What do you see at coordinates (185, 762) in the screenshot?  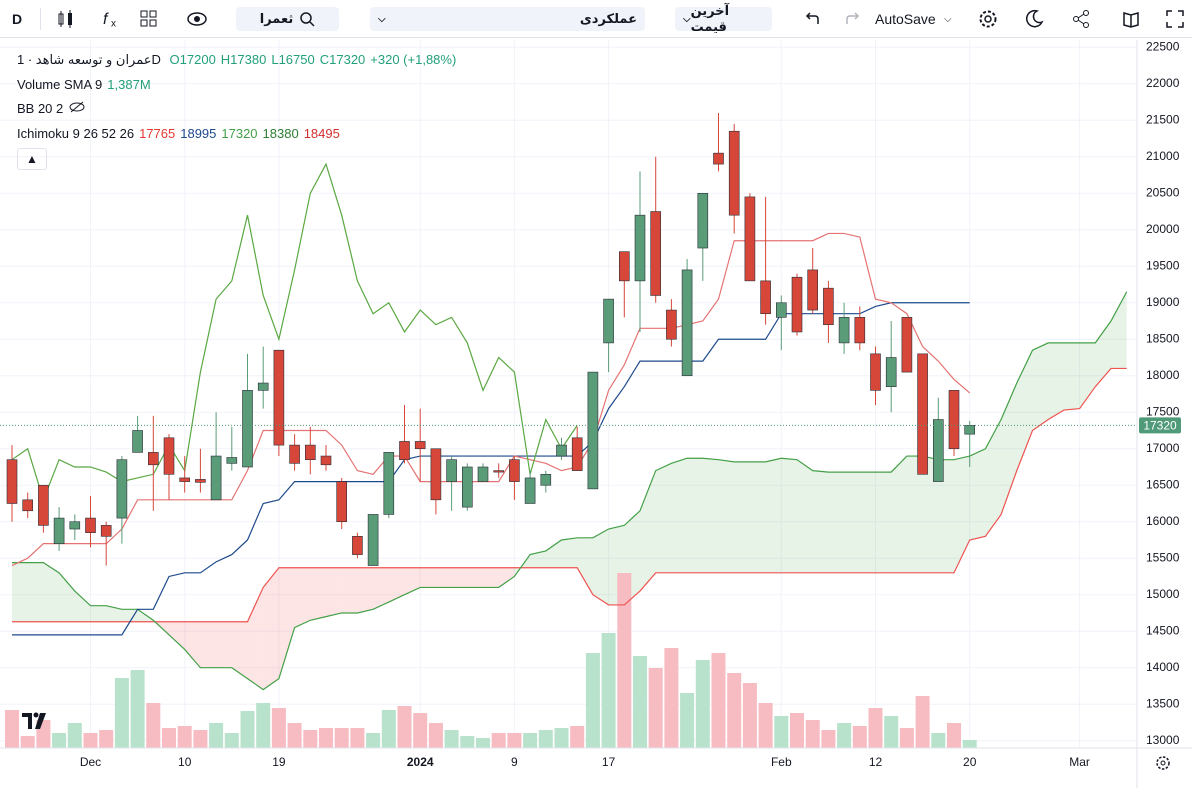 I see `x-tick-label: 10` at bounding box center [185, 762].